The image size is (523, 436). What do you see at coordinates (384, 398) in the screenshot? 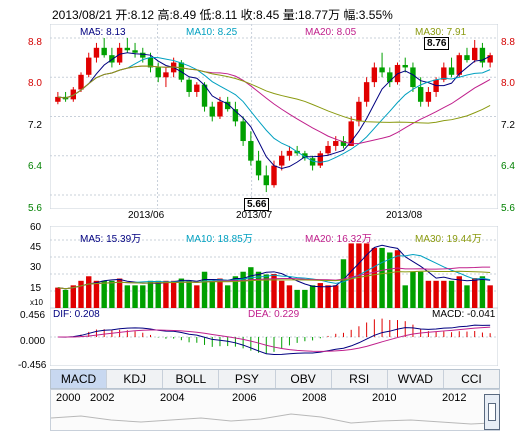
I see `timeline-year-2010: 2010` at bounding box center [384, 398].